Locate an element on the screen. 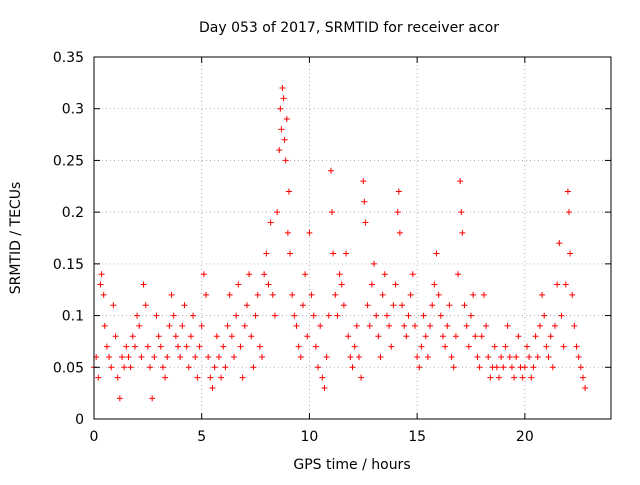 The image size is (640, 485). y-tick-label: 0.25 is located at coordinates (68, 161).